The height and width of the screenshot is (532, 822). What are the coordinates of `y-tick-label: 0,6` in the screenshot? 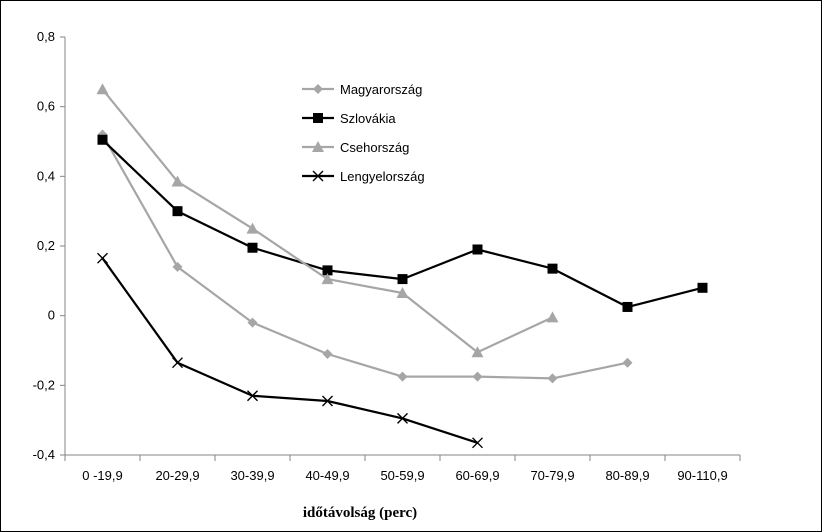 It's located at (46, 106).